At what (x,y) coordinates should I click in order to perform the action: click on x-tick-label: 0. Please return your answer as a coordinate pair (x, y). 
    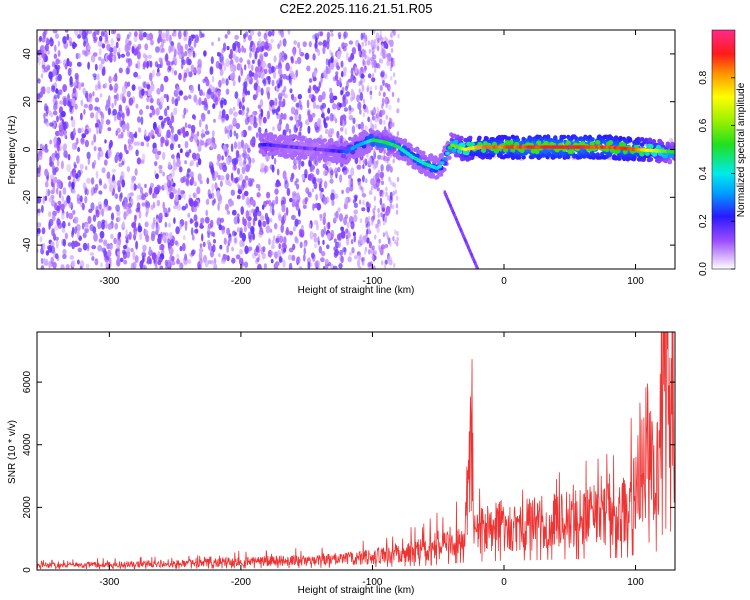
    Looking at the image, I should click on (504, 281).